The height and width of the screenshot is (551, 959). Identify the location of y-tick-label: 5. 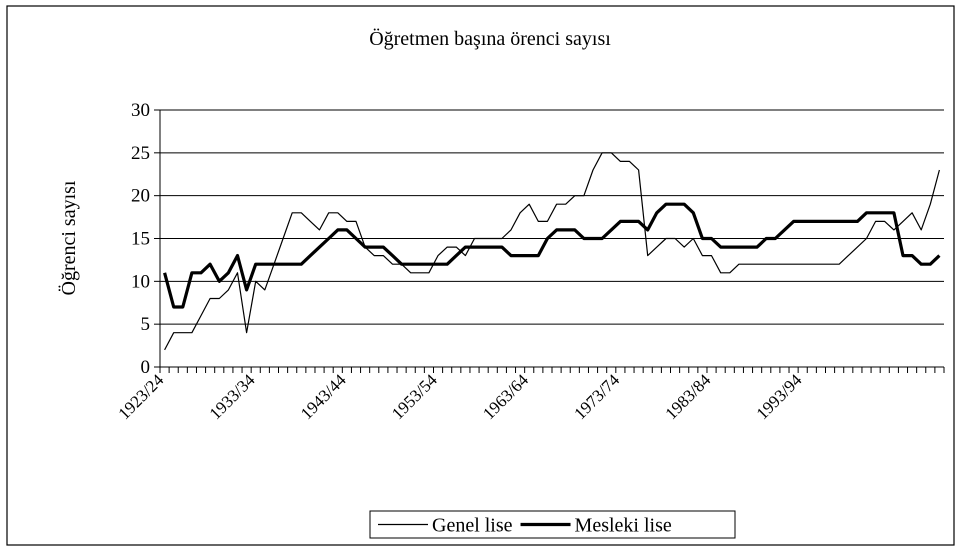
(146, 324).